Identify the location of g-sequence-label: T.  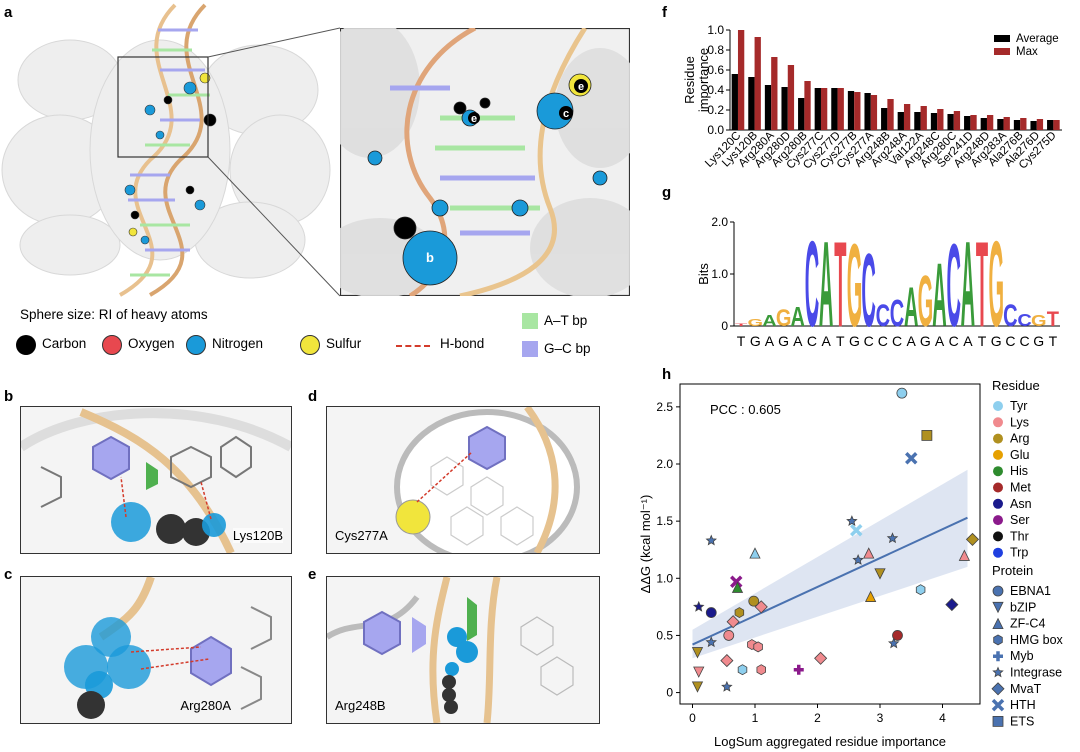
(982, 341).